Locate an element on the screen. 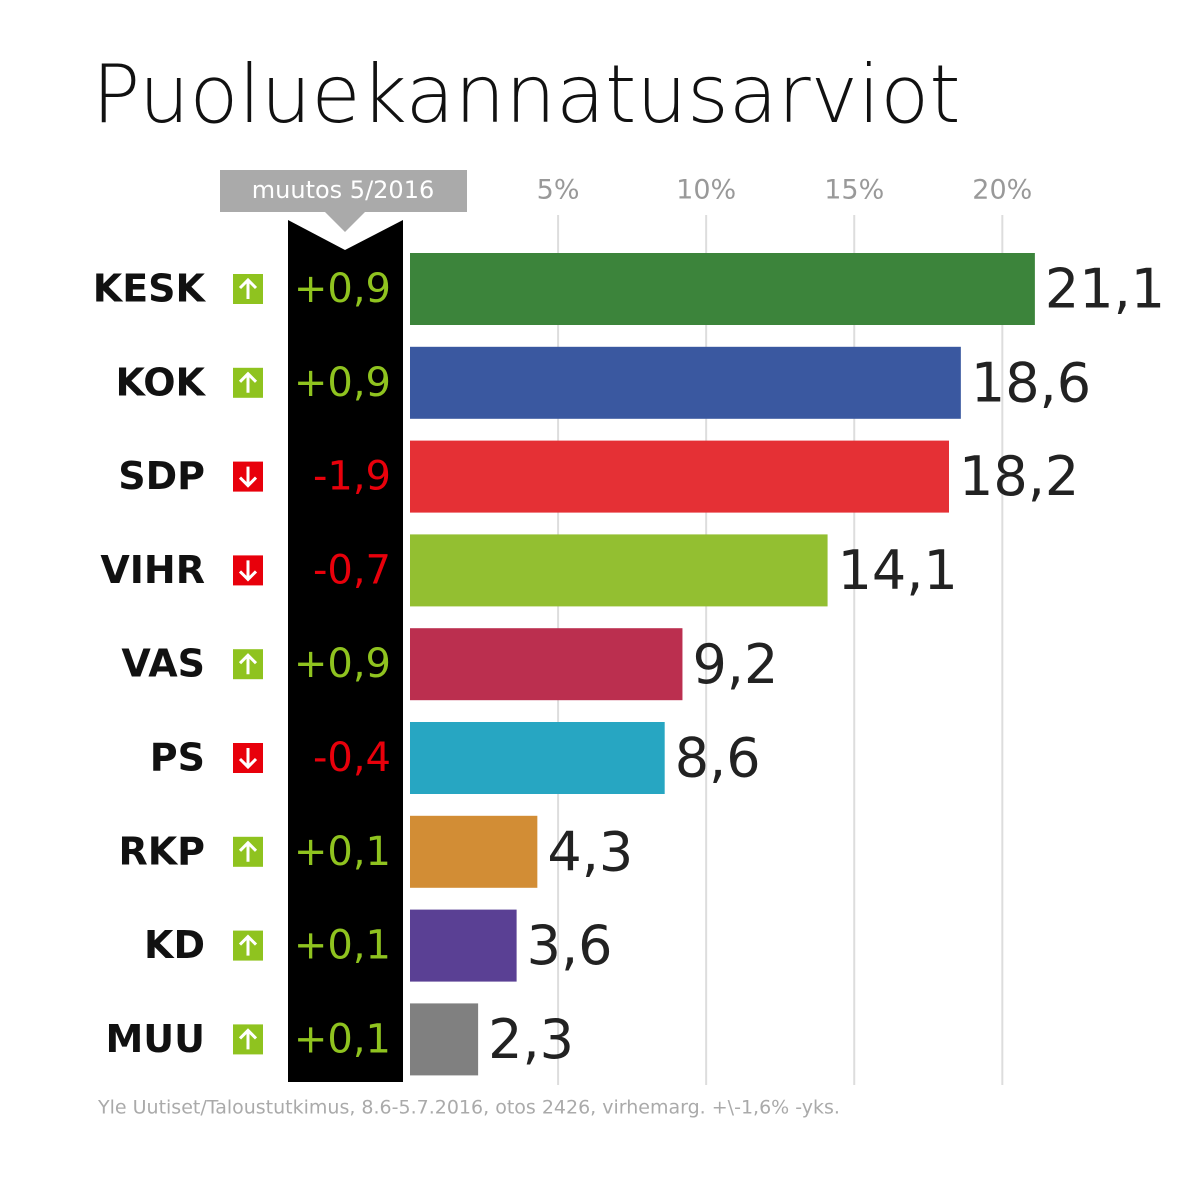 The width and height of the screenshot is (1199, 1177). value-label: 3,6 is located at coordinates (570, 945).